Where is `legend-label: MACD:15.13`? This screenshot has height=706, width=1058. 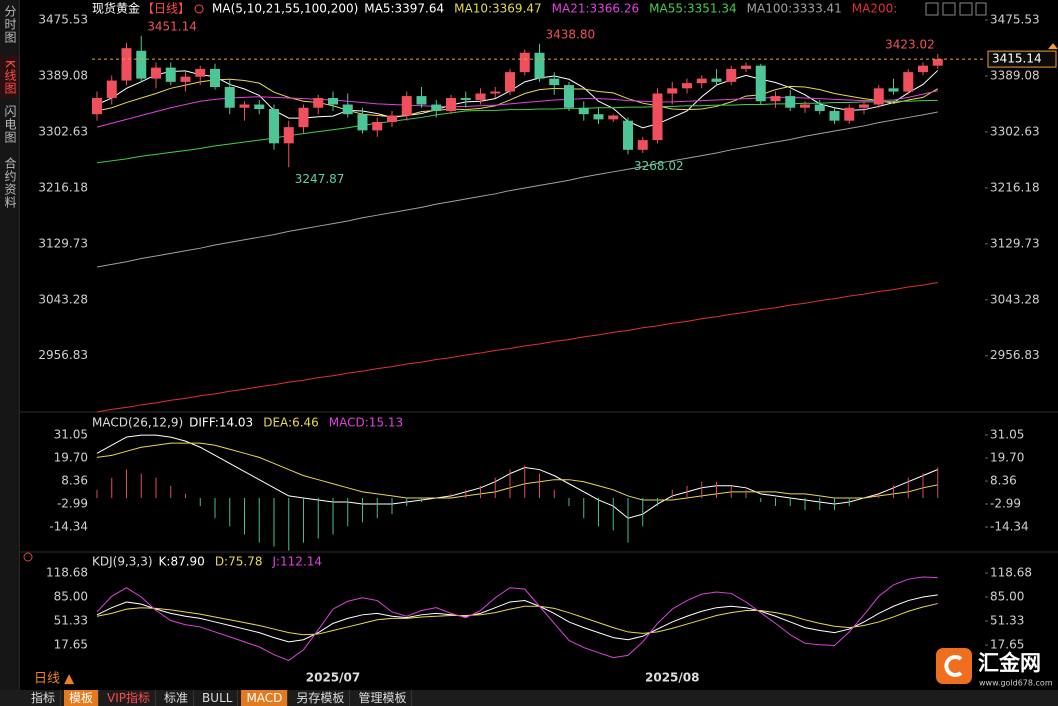
legend-label: MACD:15.13 is located at coordinates (366, 423).